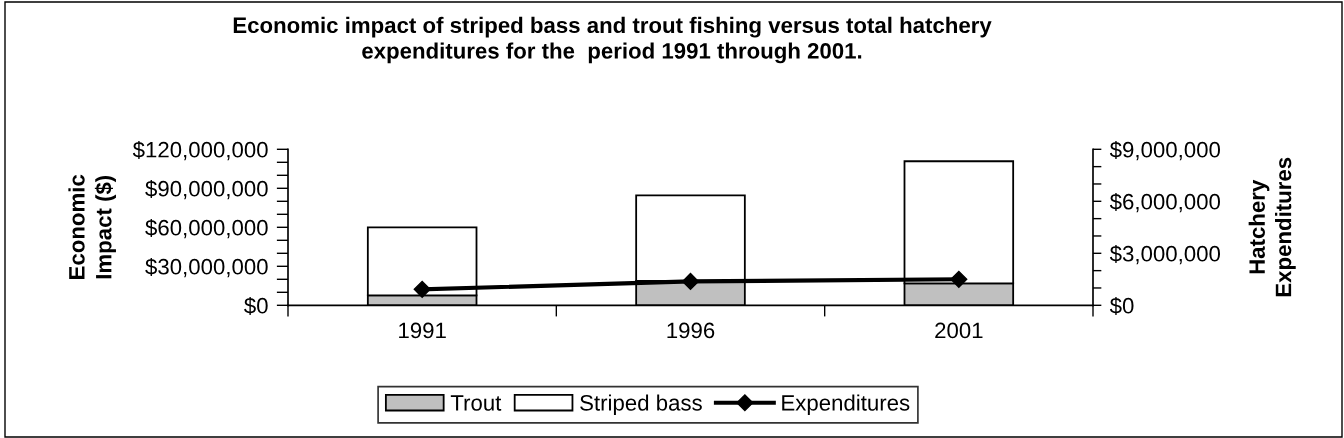  I want to click on x-tick-label: 2001, so click(959, 330).